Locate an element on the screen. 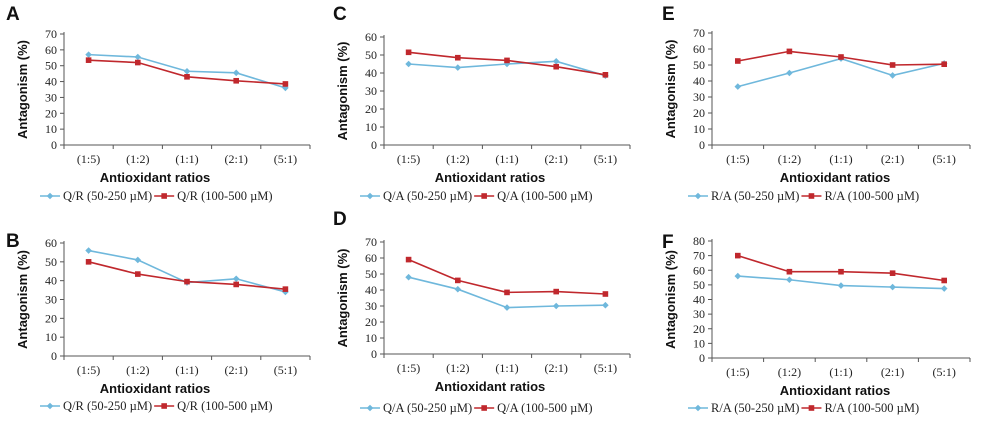  legend-item-high: R/A (100-500 µM) is located at coordinates (860, 408).